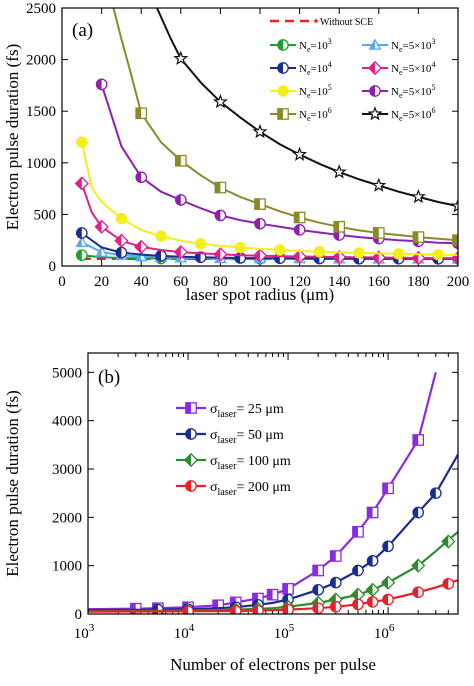 The image size is (474, 686). I want to click on tick-exponent: 3, so click(92, 628).